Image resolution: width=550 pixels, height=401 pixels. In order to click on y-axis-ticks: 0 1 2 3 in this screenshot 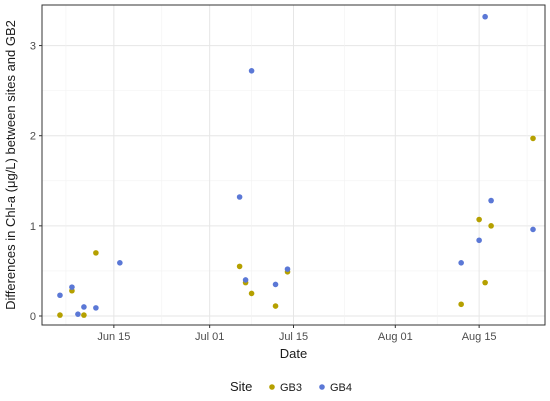, I will do `click(36, 182)`.